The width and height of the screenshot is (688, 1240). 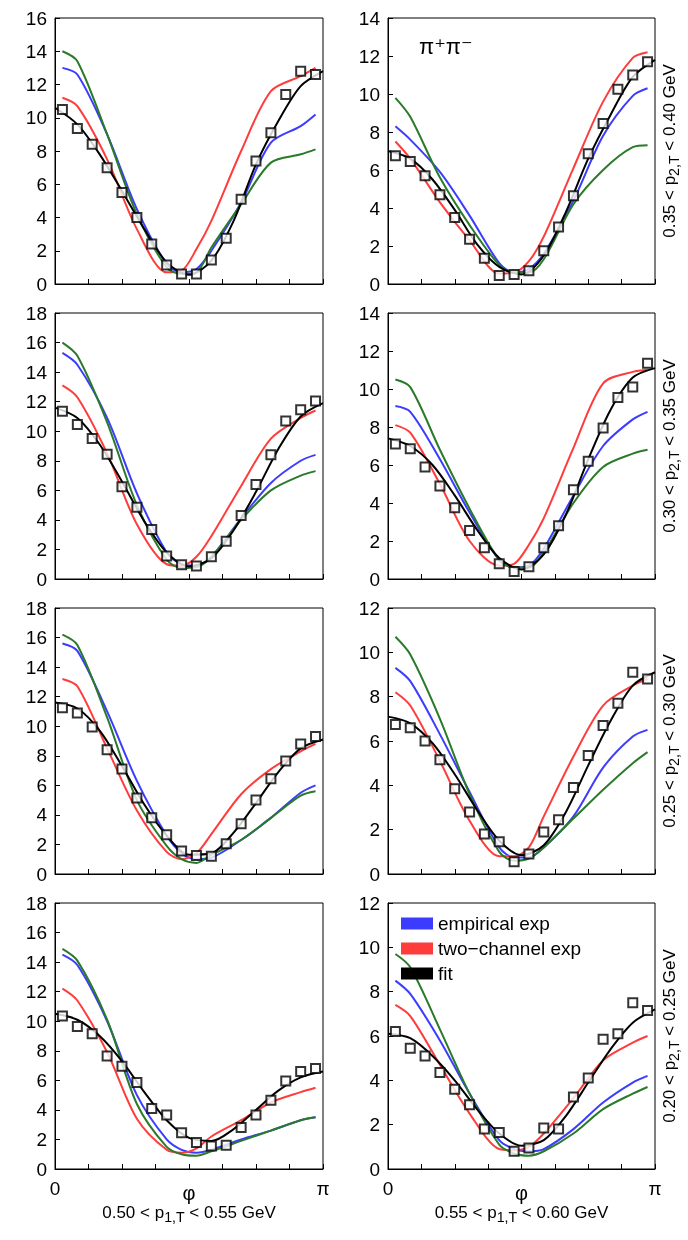 What do you see at coordinates (36, 903) in the screenshot?
I see `y-tick-label: 18` at bounding box center [36, 903].